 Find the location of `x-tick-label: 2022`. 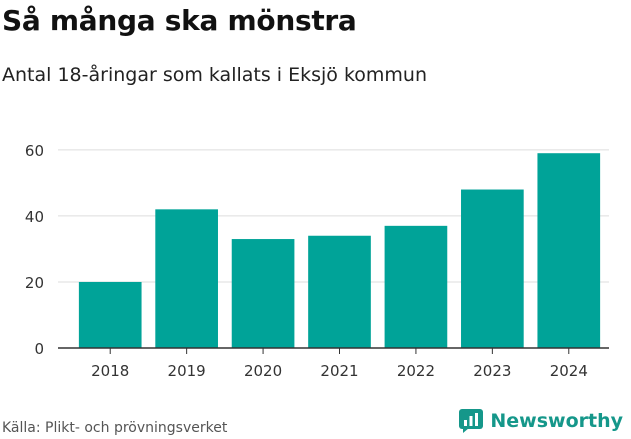

x-tick-label: 2022 is located at coordinates (416, 371).